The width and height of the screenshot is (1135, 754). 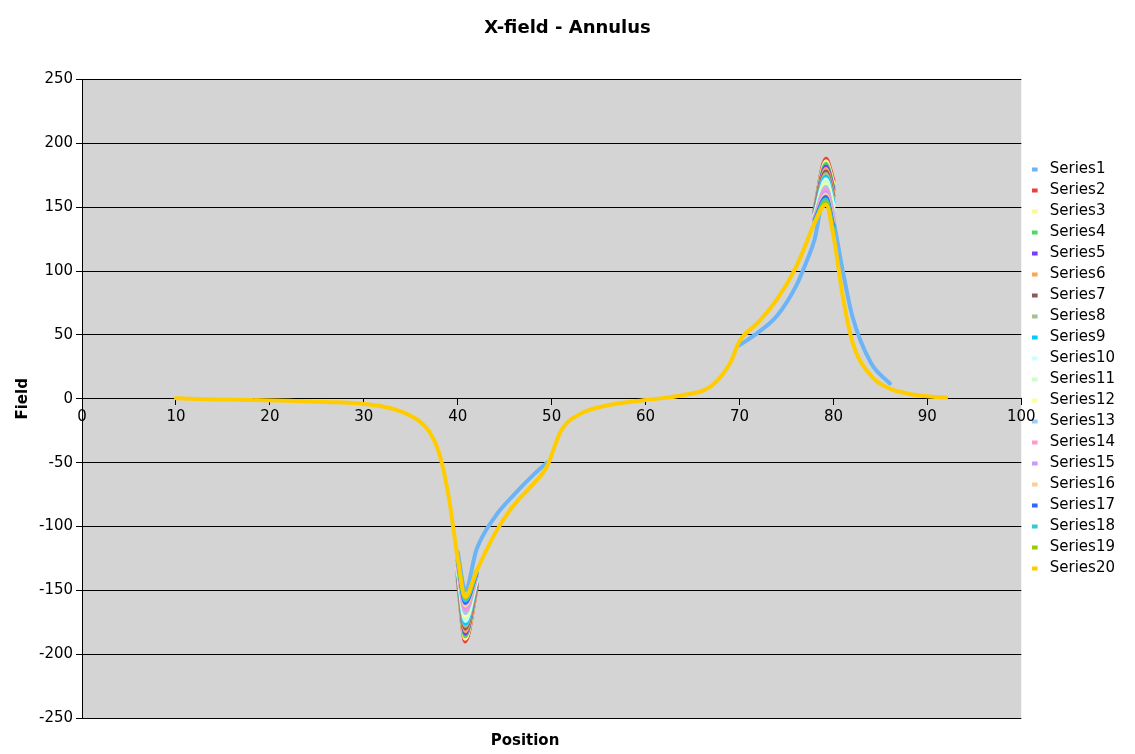 What do you see at coordinates (739, 415) in the screenshot?
I see `x-tick-label: 70` at bounding box center [739, 415].